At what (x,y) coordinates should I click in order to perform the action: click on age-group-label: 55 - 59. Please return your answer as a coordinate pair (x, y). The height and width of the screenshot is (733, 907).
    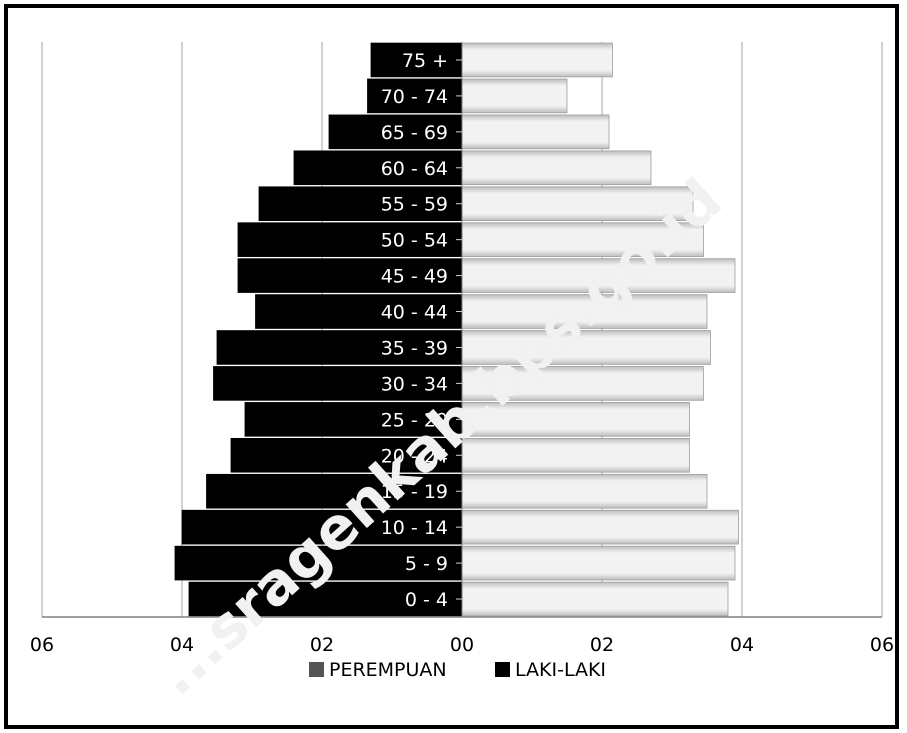
    Looking at the image, I should click on (414, 205).